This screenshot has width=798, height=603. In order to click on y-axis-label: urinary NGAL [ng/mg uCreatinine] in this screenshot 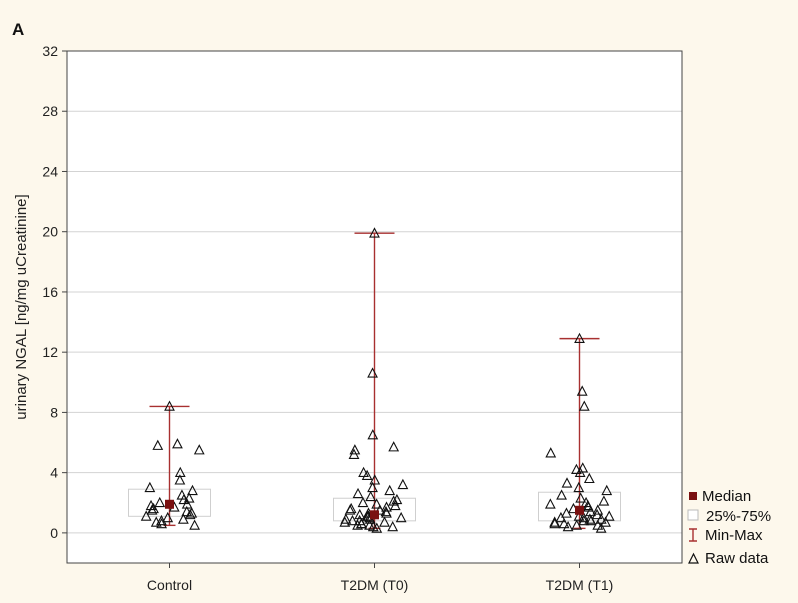, I will do `click(21, 306)`.